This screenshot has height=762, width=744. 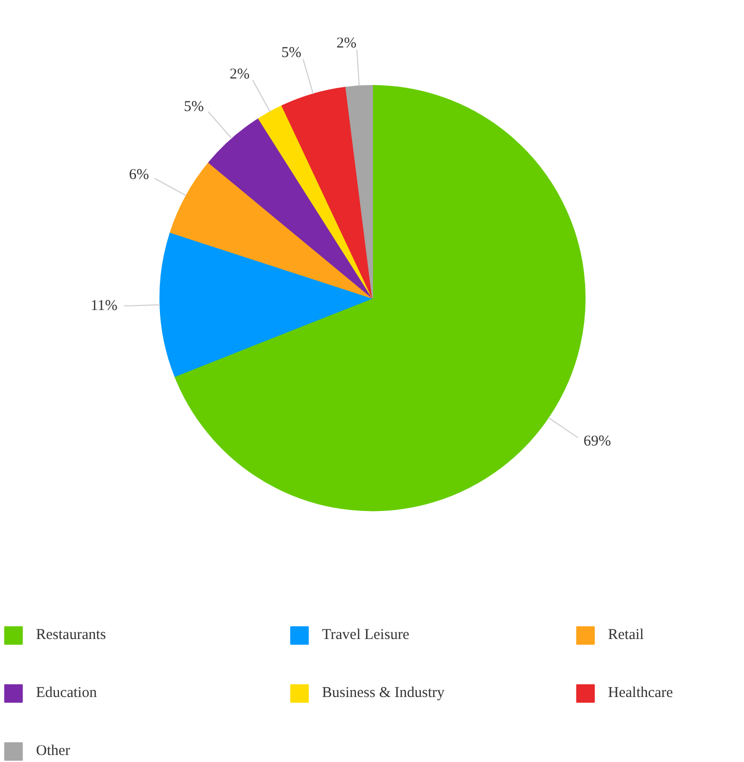 What do you see at coordinates (54, 751) in the screenshot?
I see `legend-label: Other` at bounding box center [54, 751].